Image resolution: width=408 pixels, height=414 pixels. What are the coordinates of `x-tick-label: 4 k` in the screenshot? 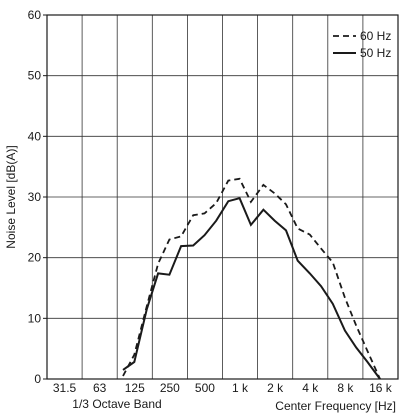 It's located at (310, 388).